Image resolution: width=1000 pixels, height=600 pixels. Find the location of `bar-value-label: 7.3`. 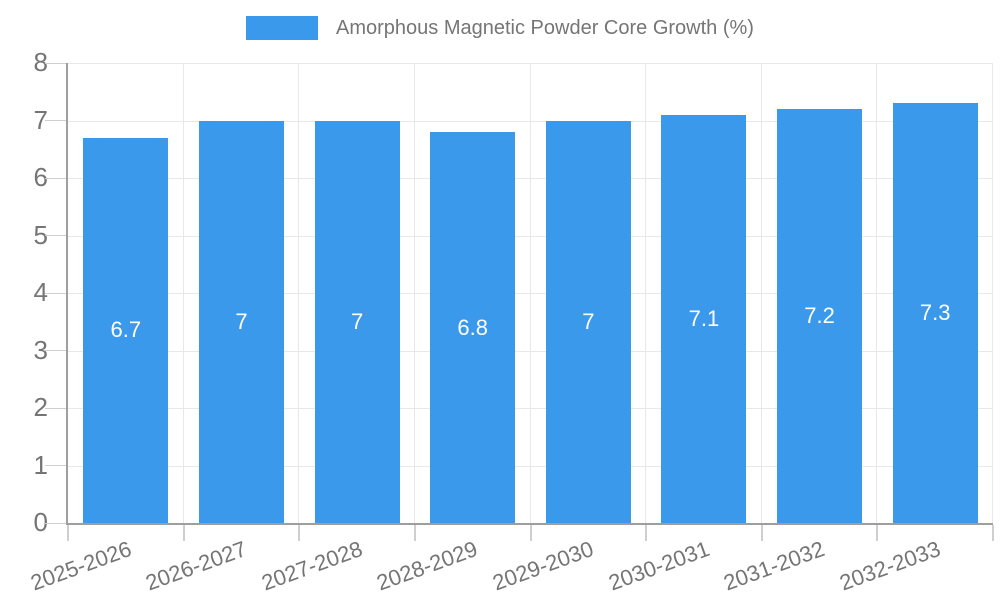

bar-value-label: 7.3 is located at coordinates (935, 313).